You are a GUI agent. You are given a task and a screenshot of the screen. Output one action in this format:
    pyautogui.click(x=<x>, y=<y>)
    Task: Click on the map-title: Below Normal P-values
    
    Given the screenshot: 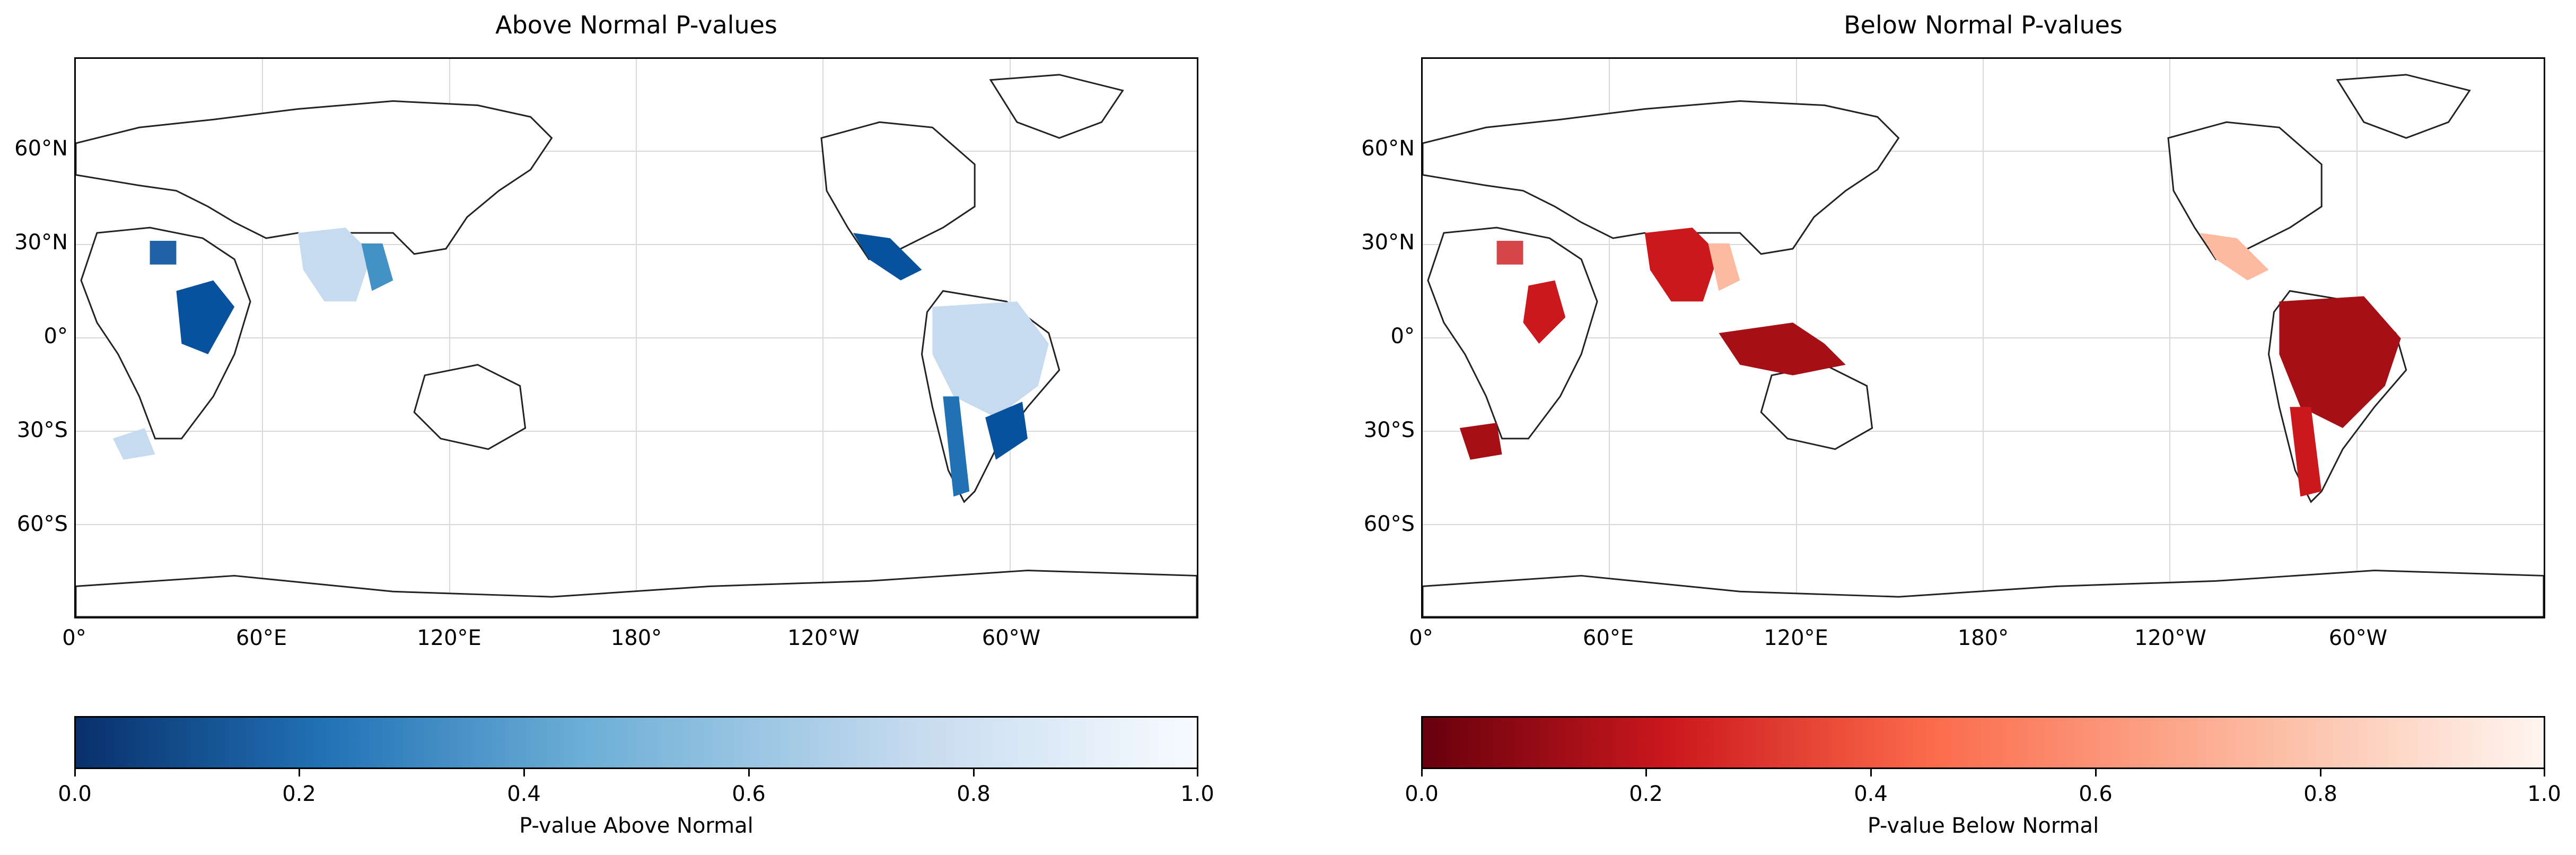 What is the action you would take?
    pyautogui.click(x=1983, y=25)
    